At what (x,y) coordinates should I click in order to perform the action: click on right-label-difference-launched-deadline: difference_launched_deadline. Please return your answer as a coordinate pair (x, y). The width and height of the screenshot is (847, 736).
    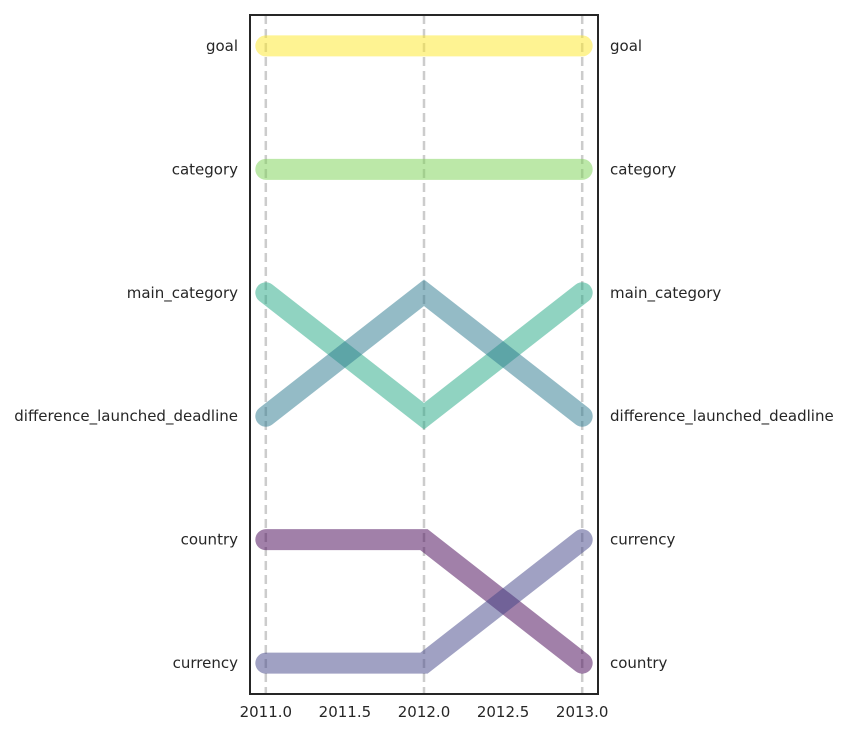
    Looking at the image, I should click on (722, 416).